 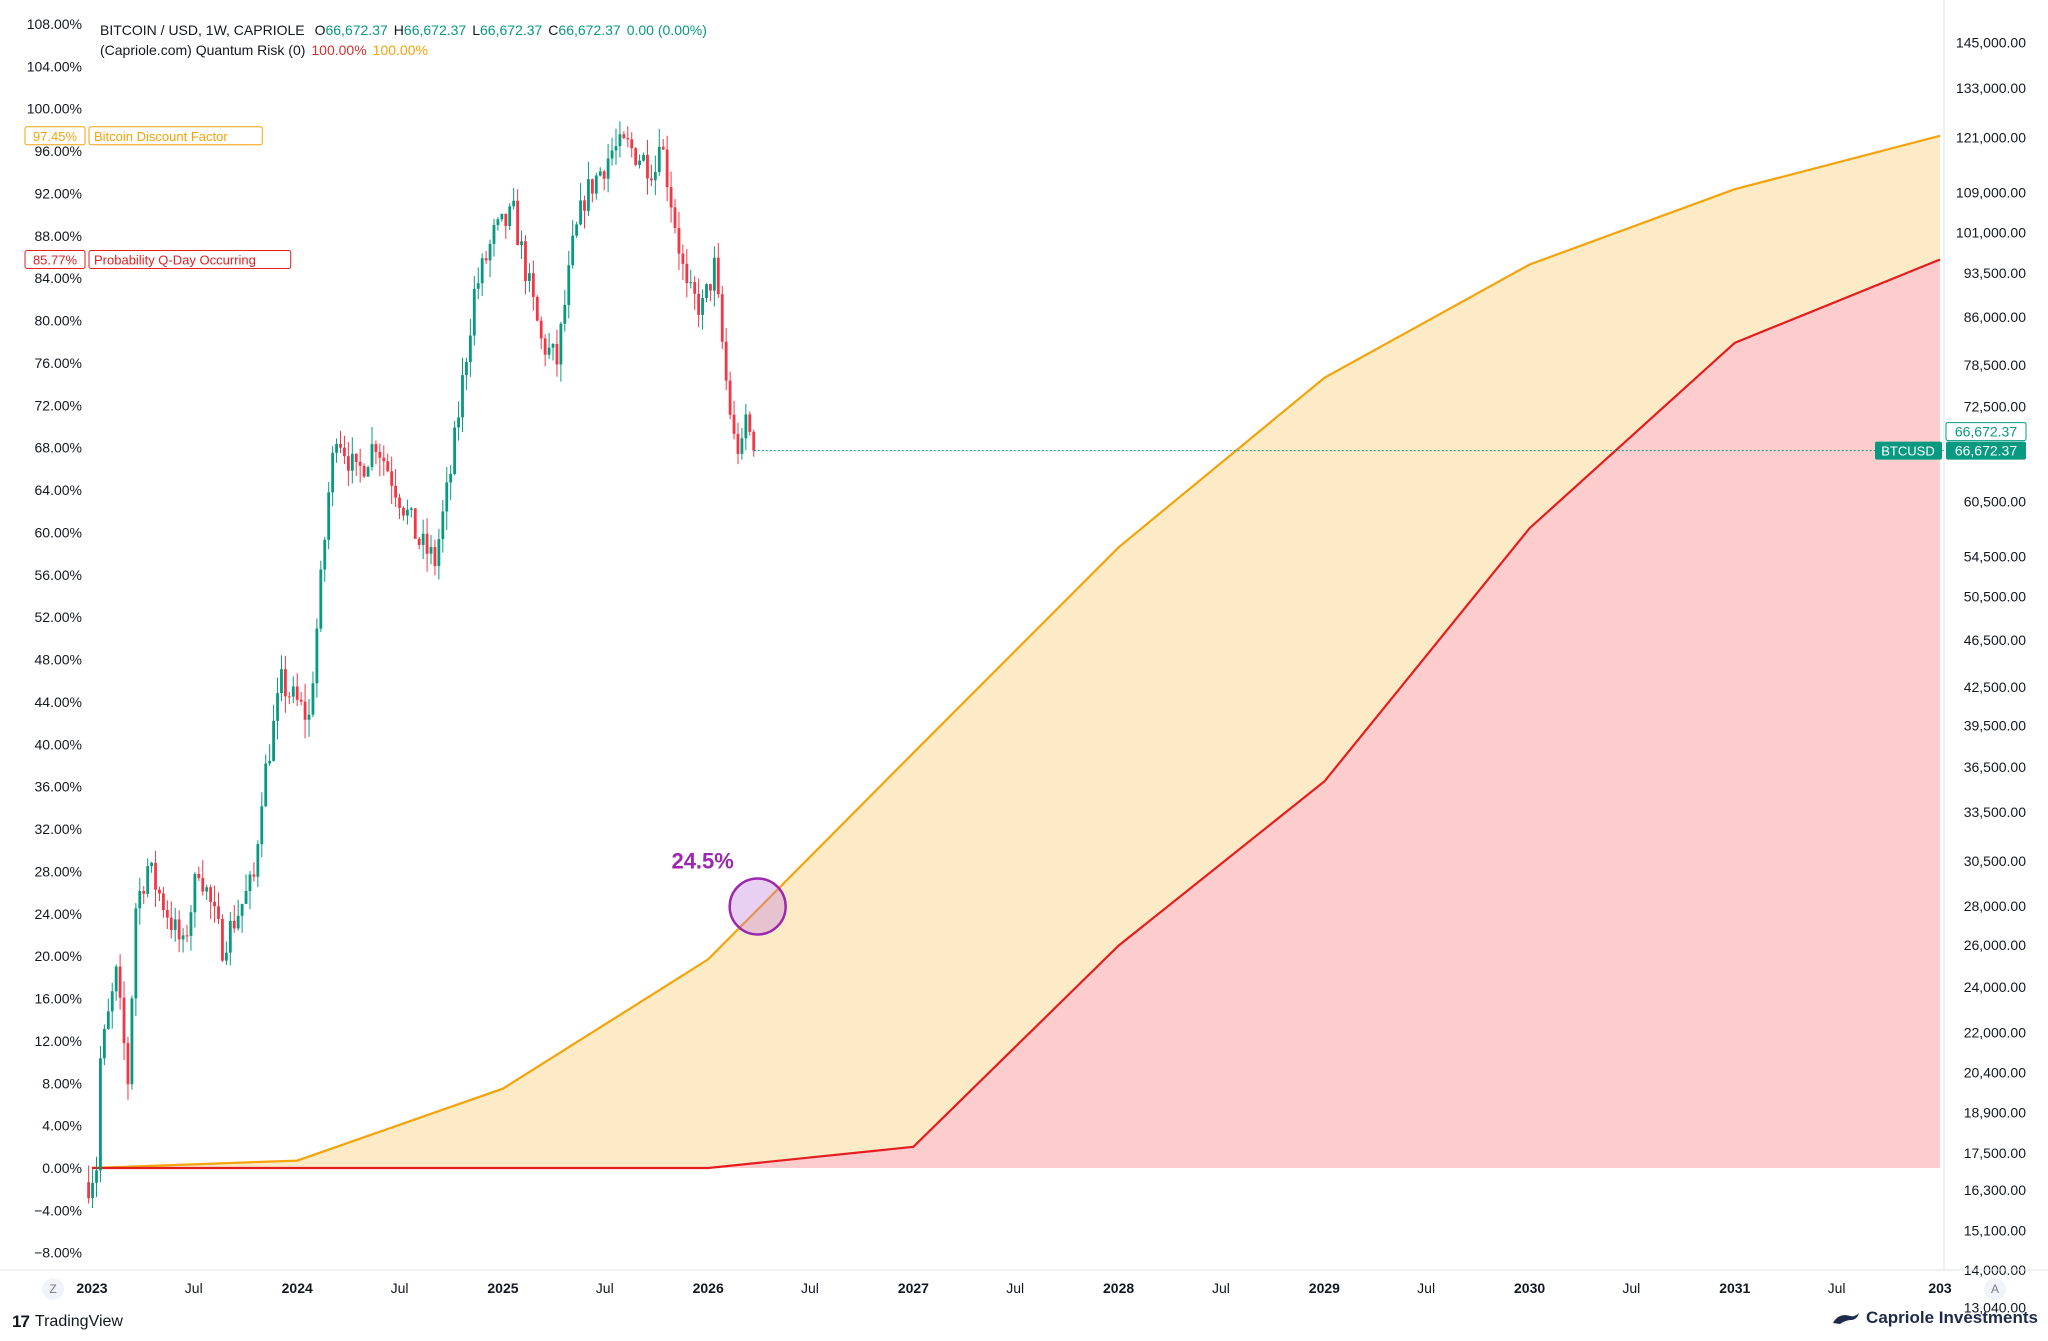 What do you see at coordinates (1995, 1289) in the screenshot?
I see `auto-scale-right-button: A` at bounding box center [1995, 1289].